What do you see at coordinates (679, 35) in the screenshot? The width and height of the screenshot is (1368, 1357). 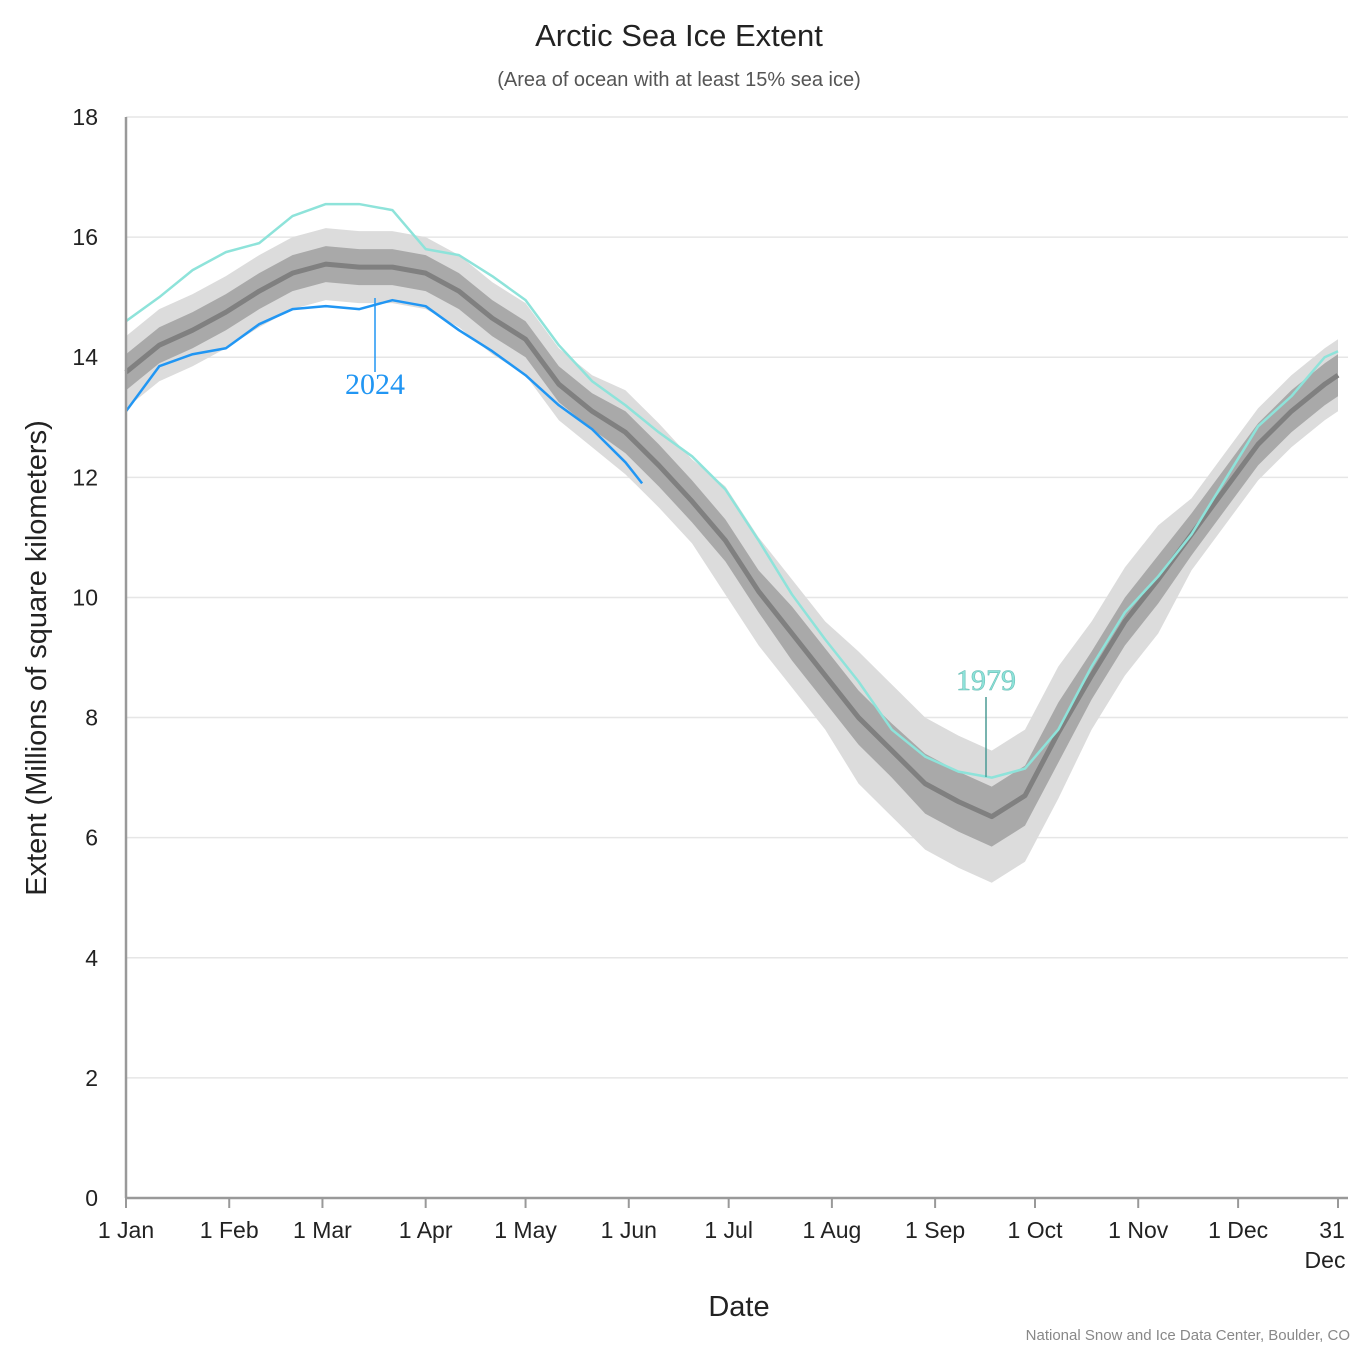 I see `chart-title: Arctic Sea Ice Extent` at bounding box center [679, 35].